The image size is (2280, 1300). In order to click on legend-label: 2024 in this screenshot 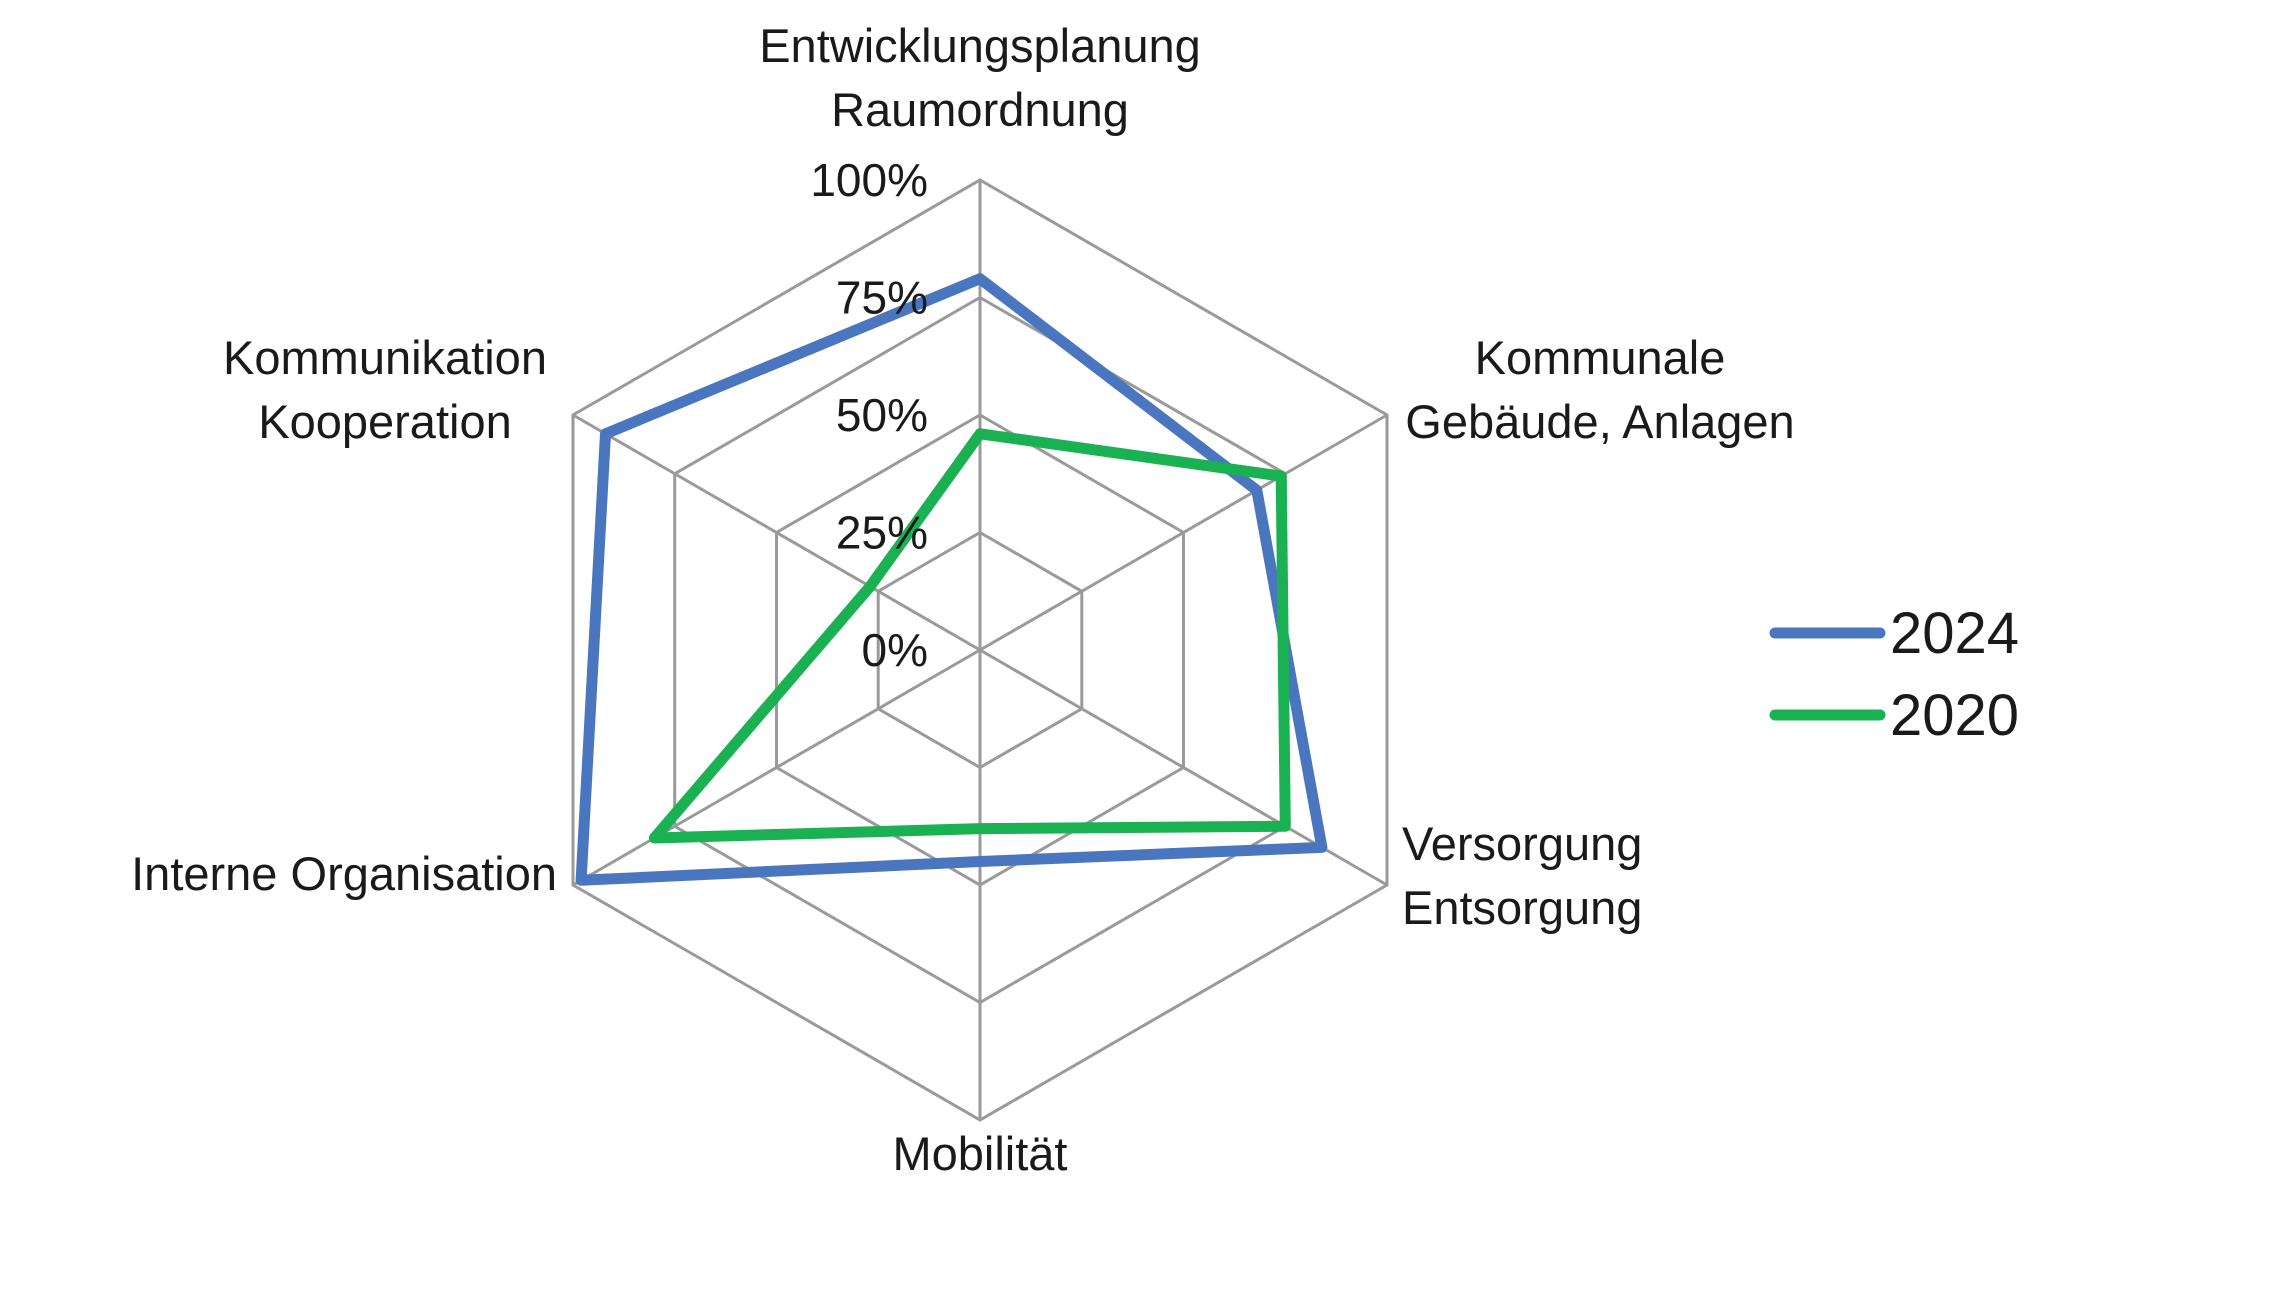, I will do `click(1954, 633)`.